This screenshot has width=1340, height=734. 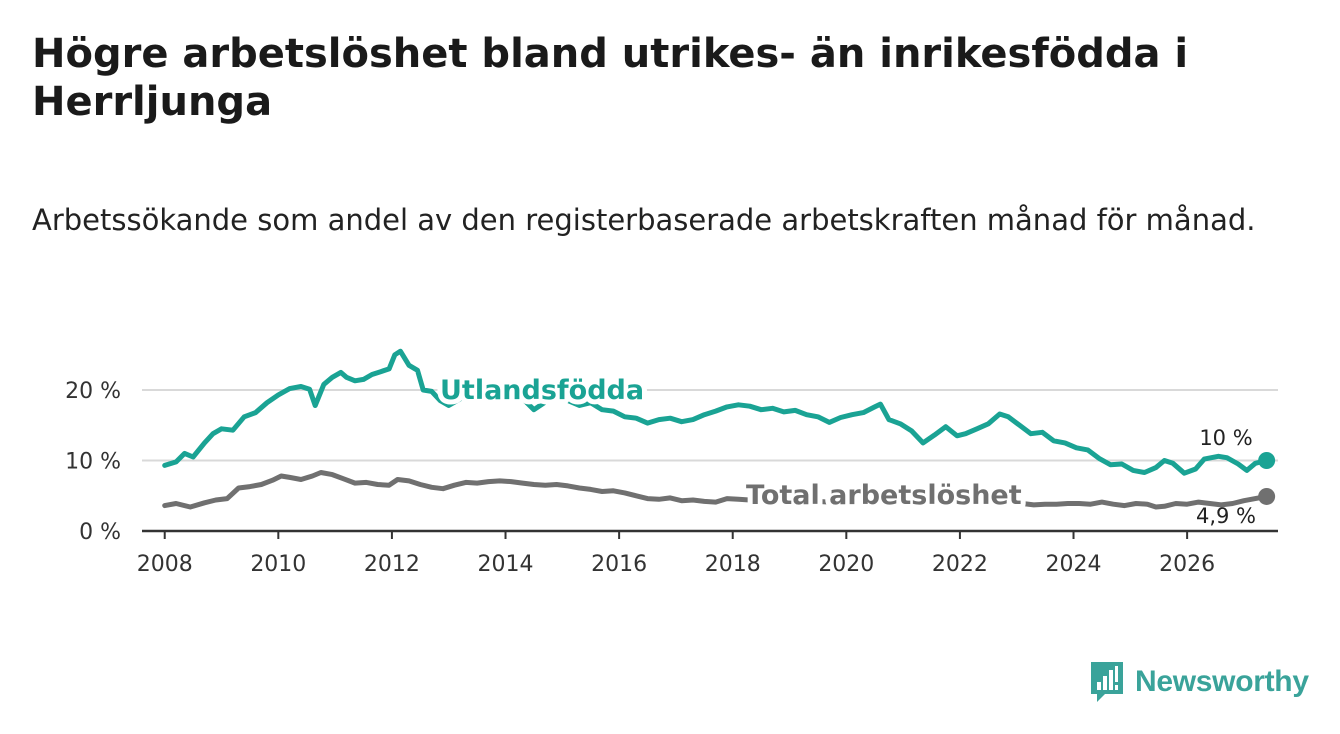 I want to click on series-line-total, so click(x=716, y=490).